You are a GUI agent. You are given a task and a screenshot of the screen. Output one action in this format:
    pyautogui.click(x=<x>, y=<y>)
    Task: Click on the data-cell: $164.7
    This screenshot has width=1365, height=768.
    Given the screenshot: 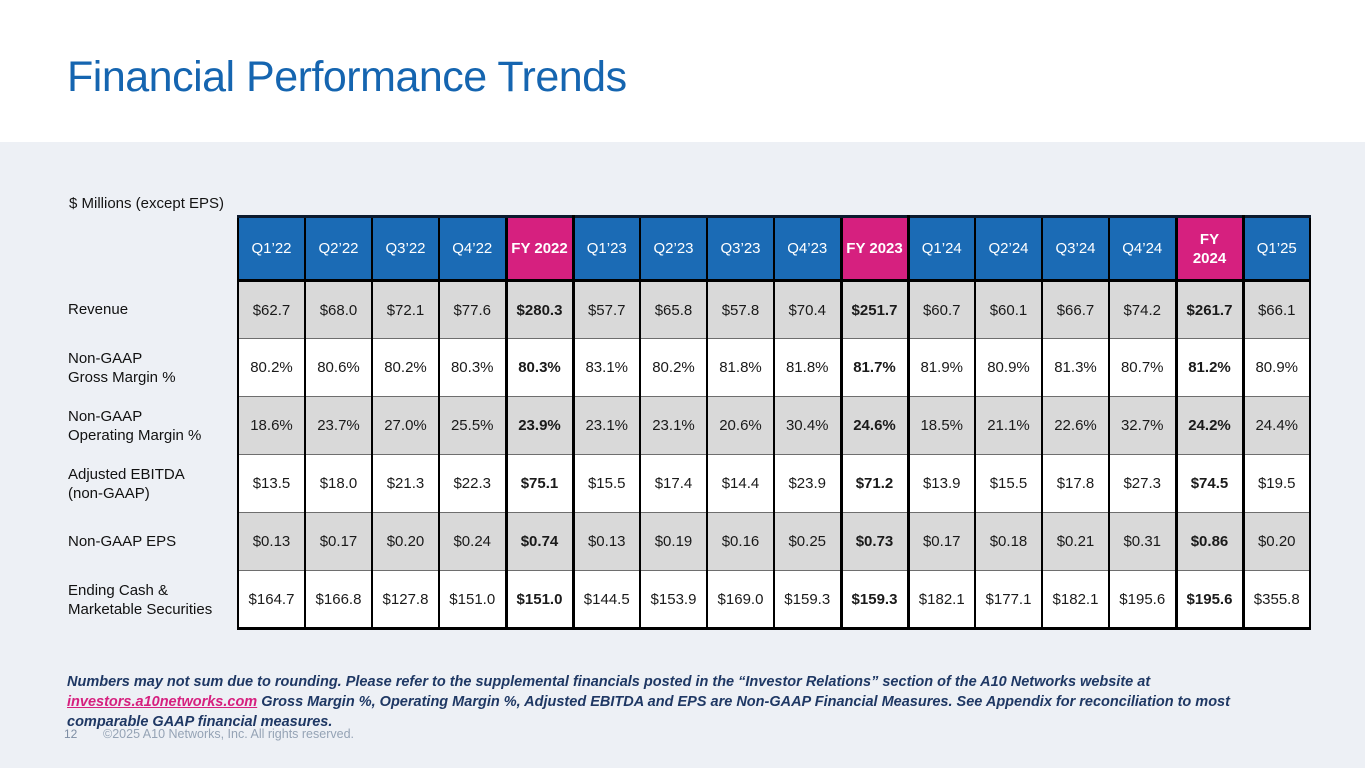 What is the action you would take?
    pyautogui.click(x=271, y=600)
    